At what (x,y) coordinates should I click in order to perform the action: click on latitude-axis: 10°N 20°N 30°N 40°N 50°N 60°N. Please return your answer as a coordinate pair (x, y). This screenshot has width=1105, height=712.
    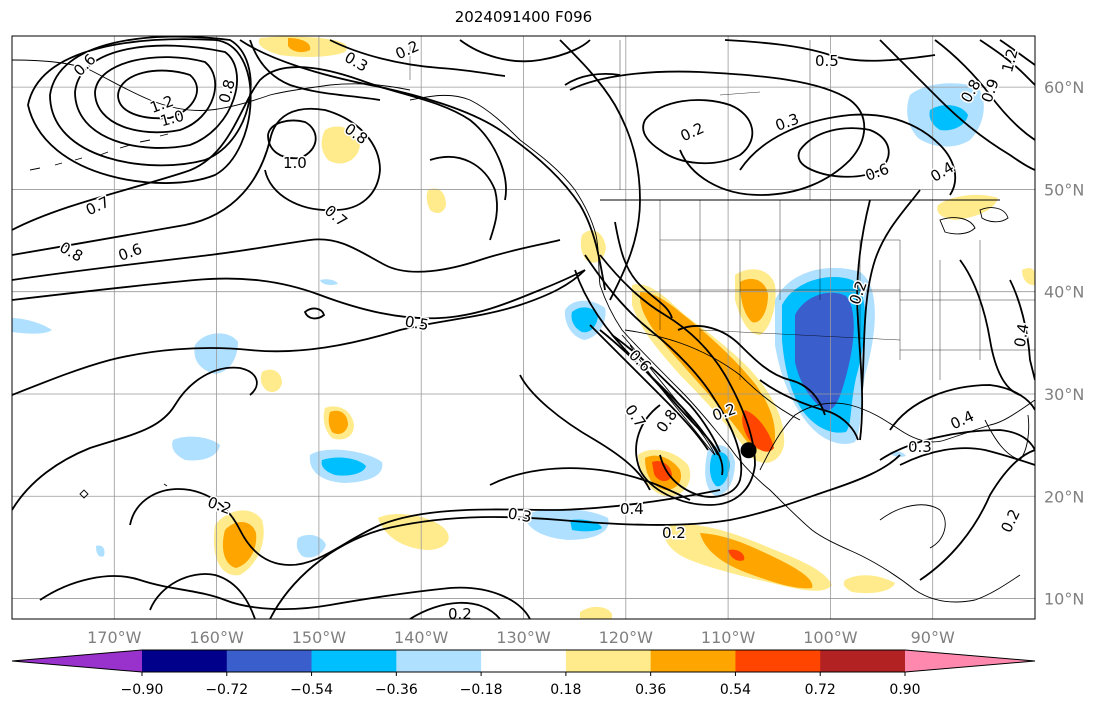
    Looking at the image, I should click on (1064, 343).